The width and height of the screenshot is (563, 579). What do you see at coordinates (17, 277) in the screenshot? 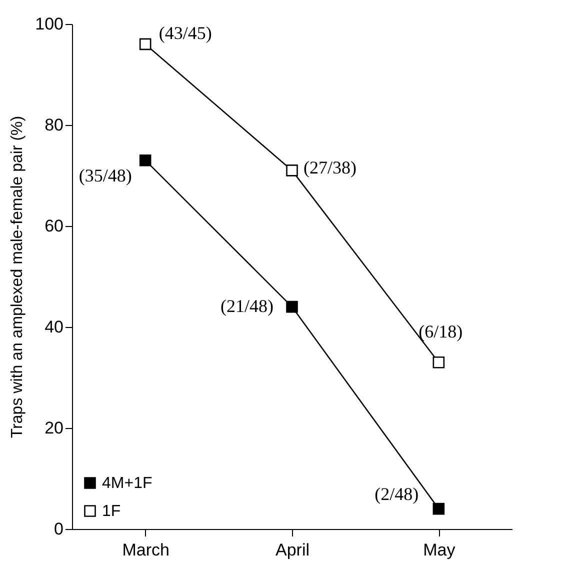
I see `y-axis-title: Traps with an amplexed male-female pair (%)` at bounding box center [17, 277].